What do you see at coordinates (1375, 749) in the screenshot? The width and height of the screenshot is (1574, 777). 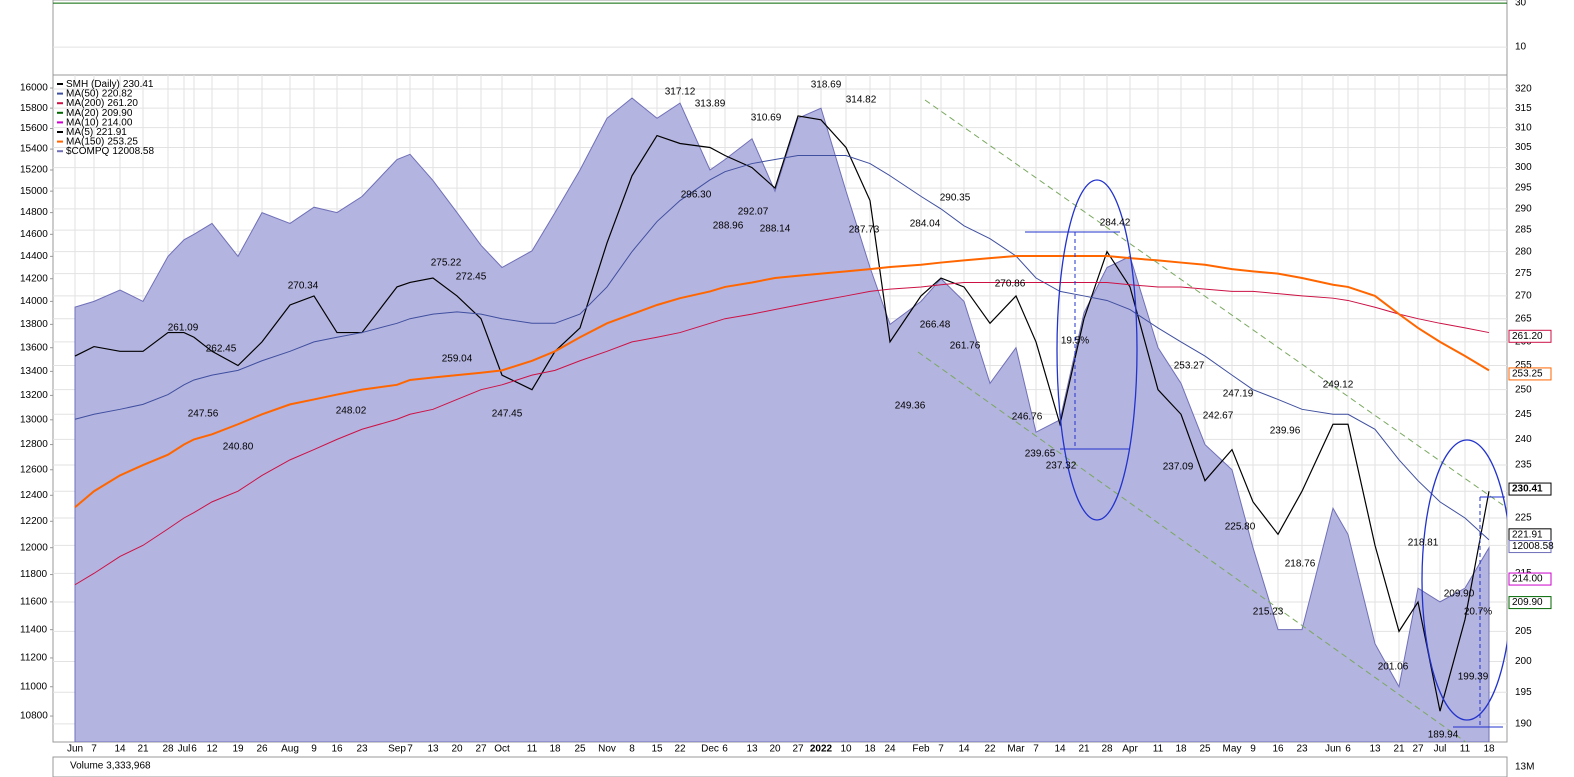 I see `x-tick-label: 13` at bounding box center [1375, 749].